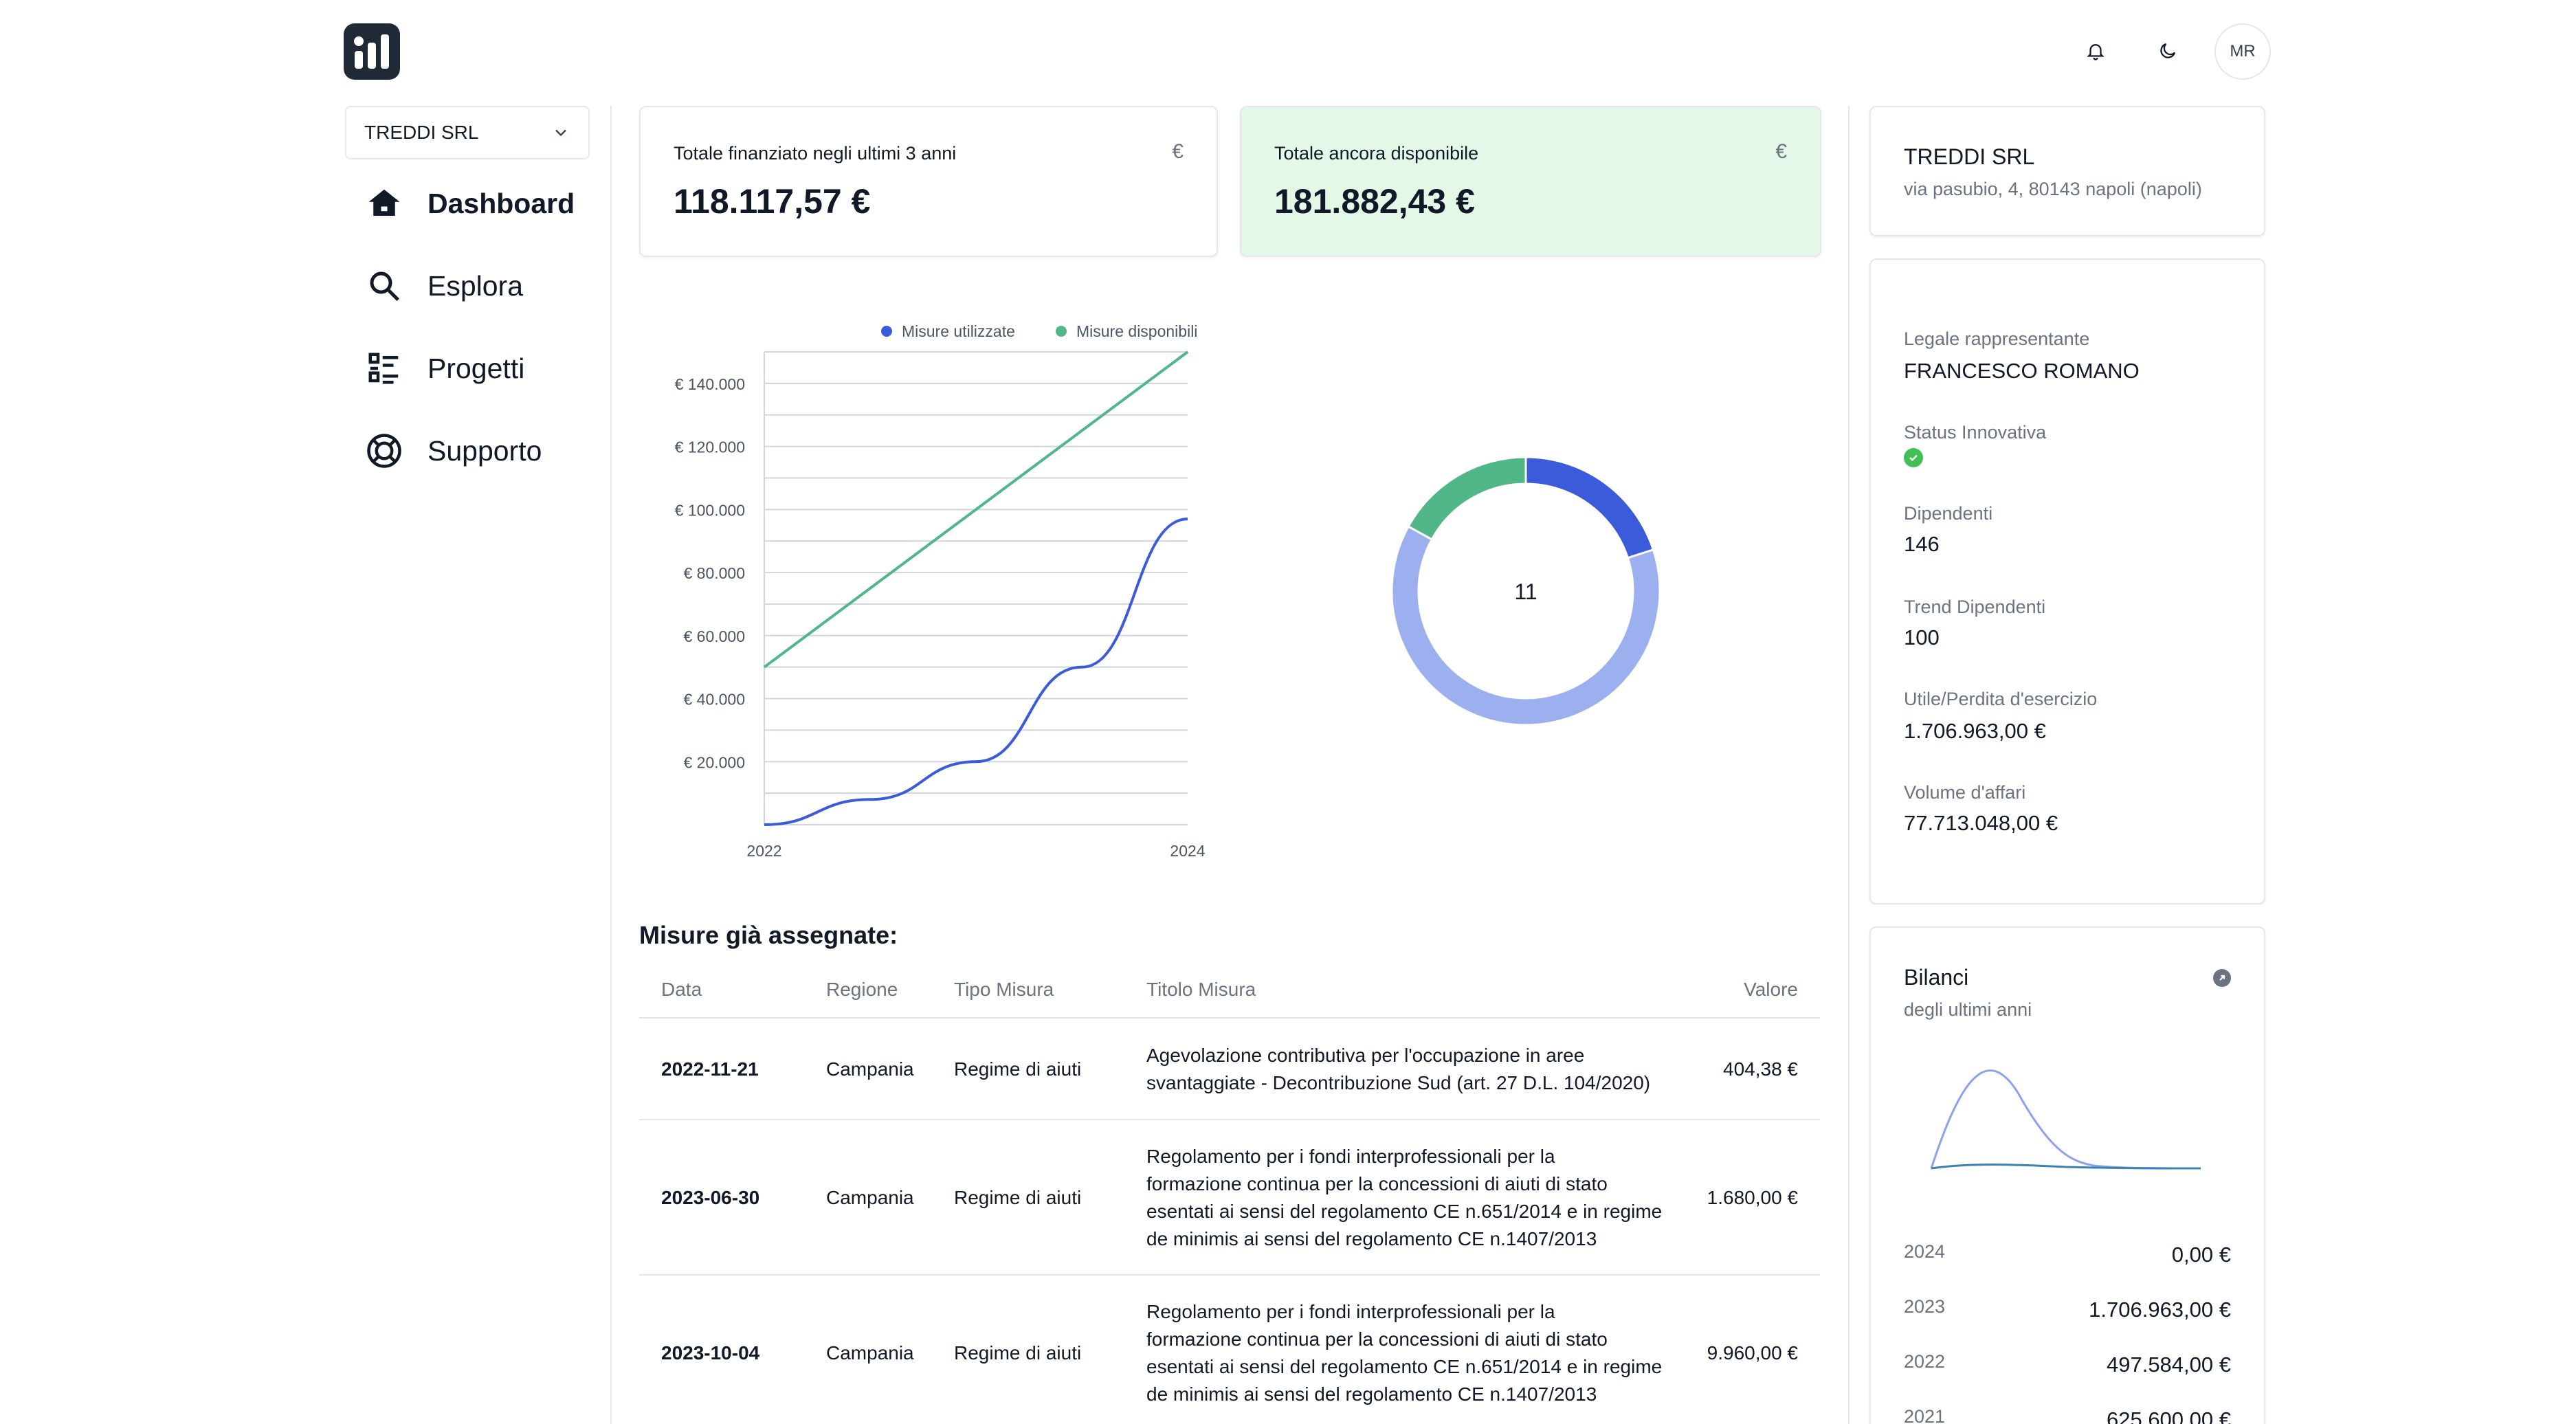  I want to click on y-tick-label: € 60.000, so click(714, 636).